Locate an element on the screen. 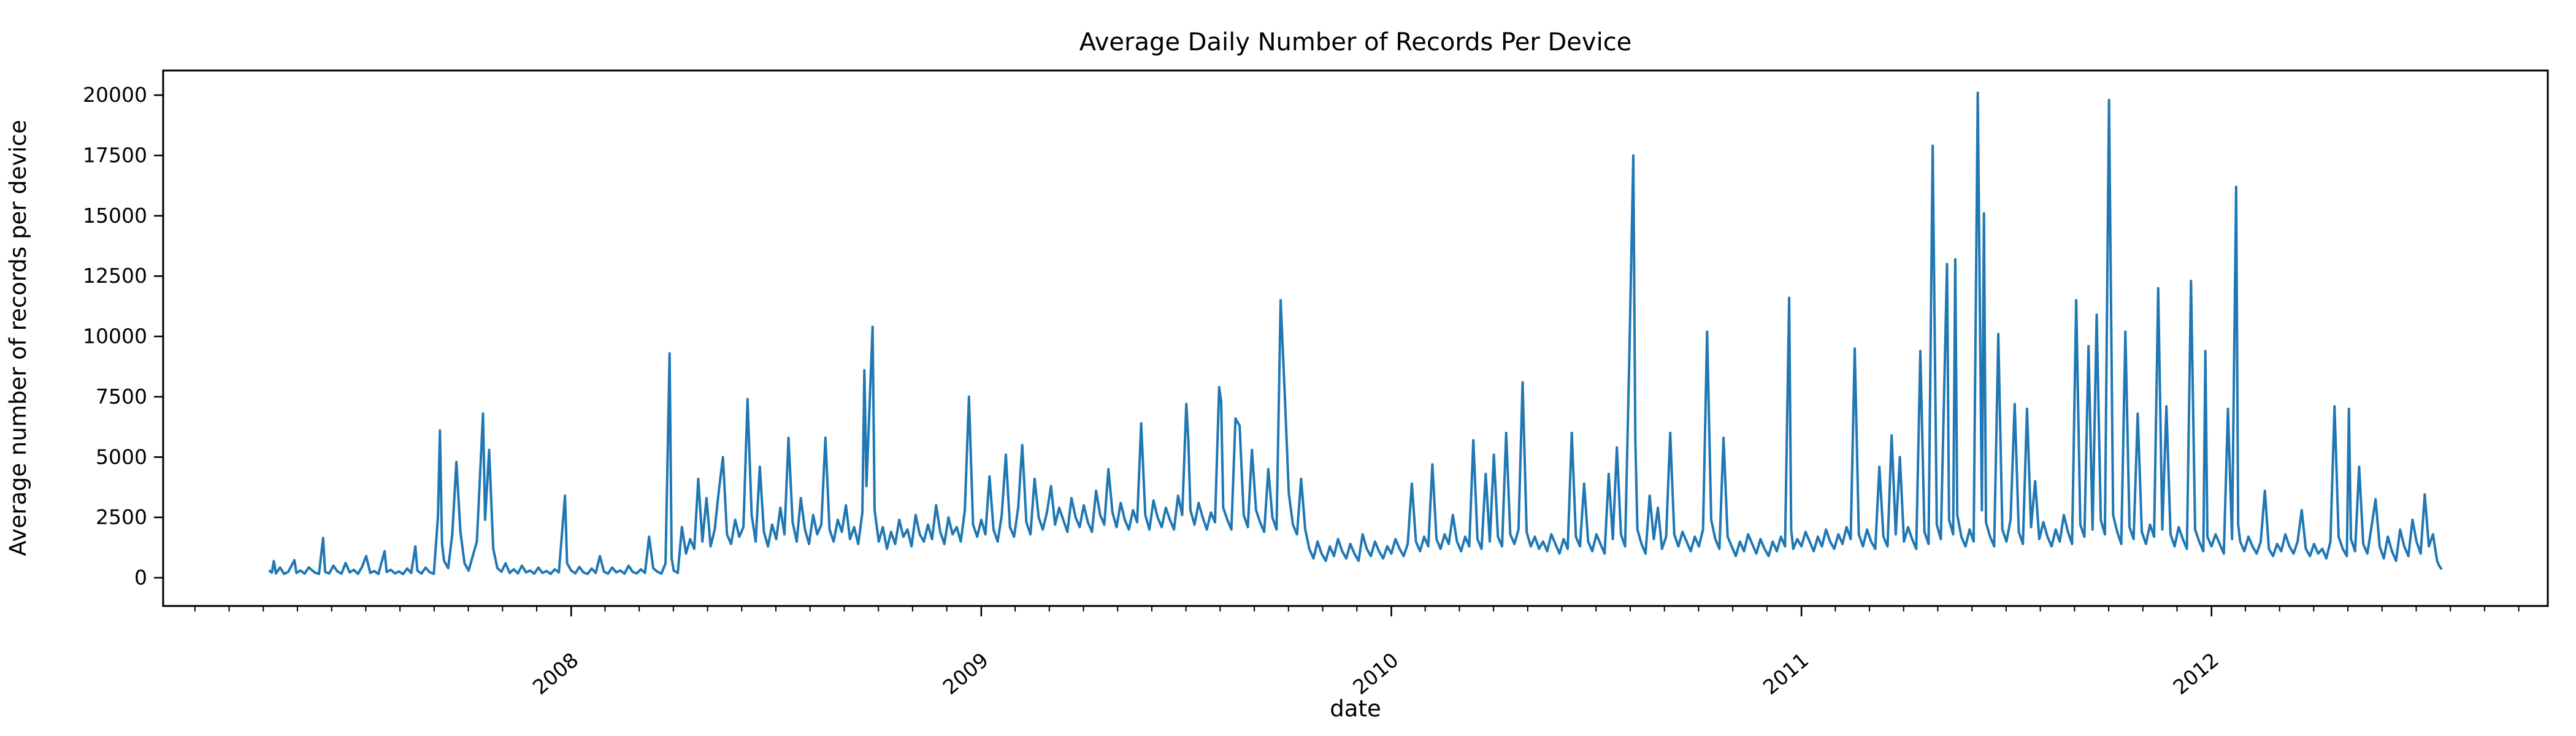 Image resolution: width=2576 pixels, height=736 pixels. y-tick-label: 15000 is located at coordinates (115, 216).